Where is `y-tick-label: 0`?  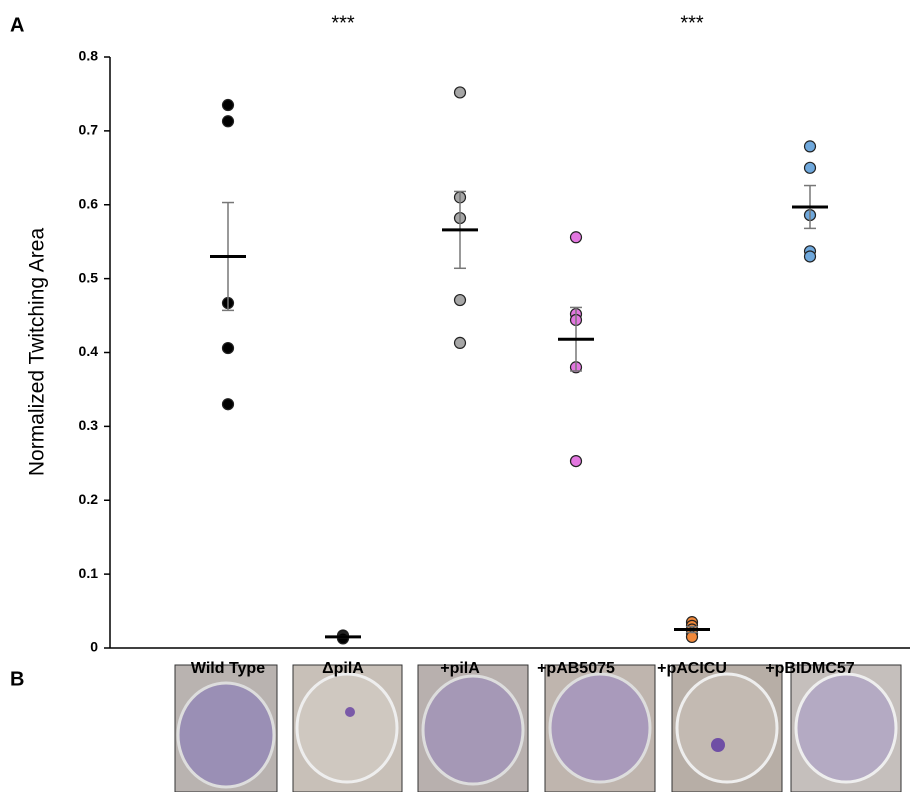
y-tick-label: 0 is located at coordinates (94, 647).